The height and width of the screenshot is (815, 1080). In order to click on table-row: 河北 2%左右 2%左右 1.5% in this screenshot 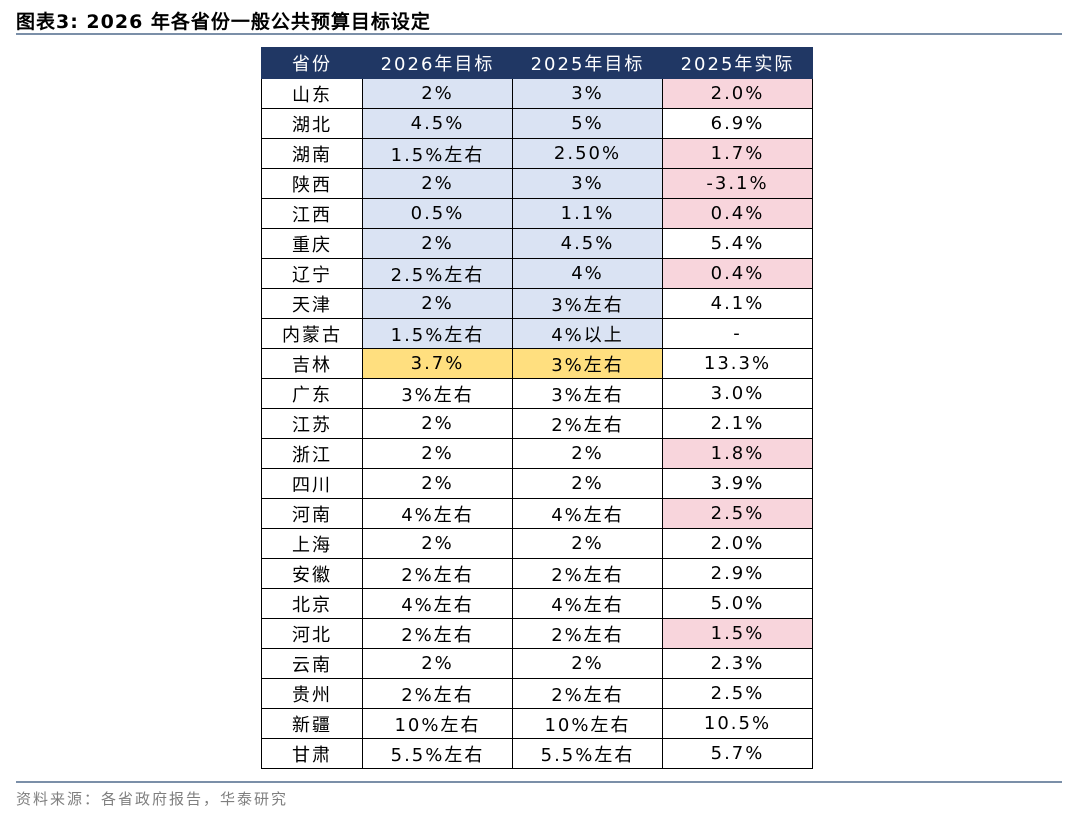, I will do `click(537, 633)`.